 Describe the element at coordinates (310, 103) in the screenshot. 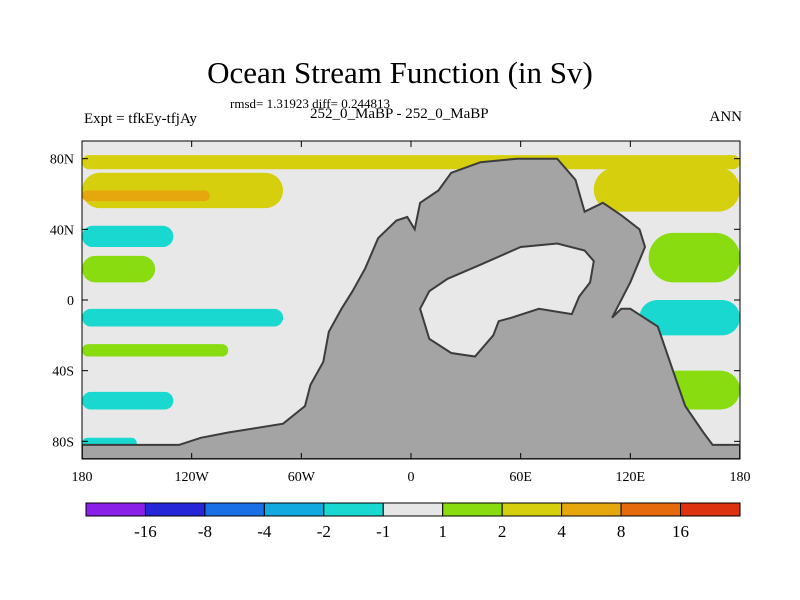

I see `rmsd-diff-stats: rmsd= 1.31923 diff= 0.244813` at that location.